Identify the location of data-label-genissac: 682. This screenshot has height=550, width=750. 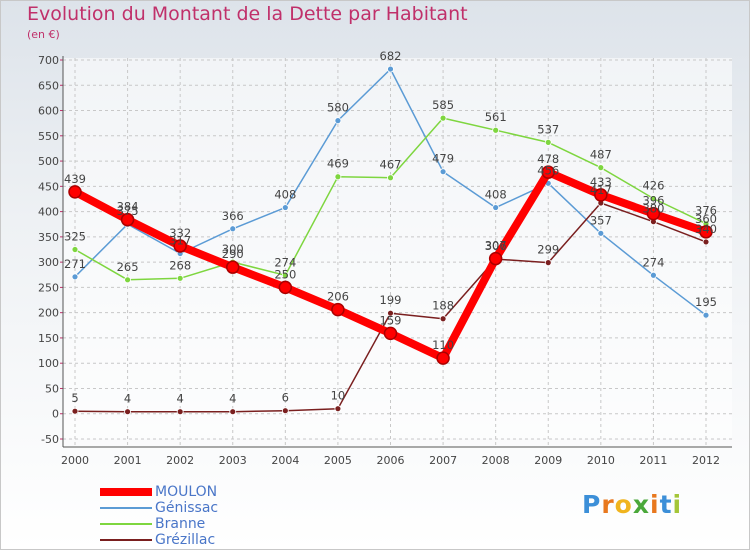
(391, 56).